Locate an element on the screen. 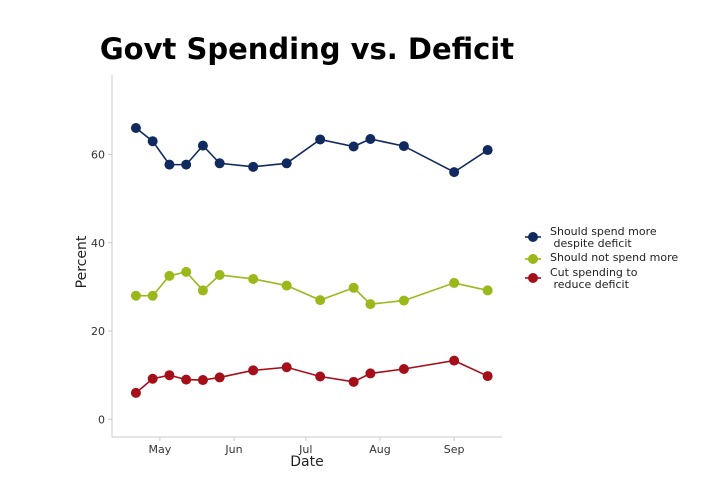 The image size is (710, 485). x-tick-label: May is located at coordinates (159, 449).